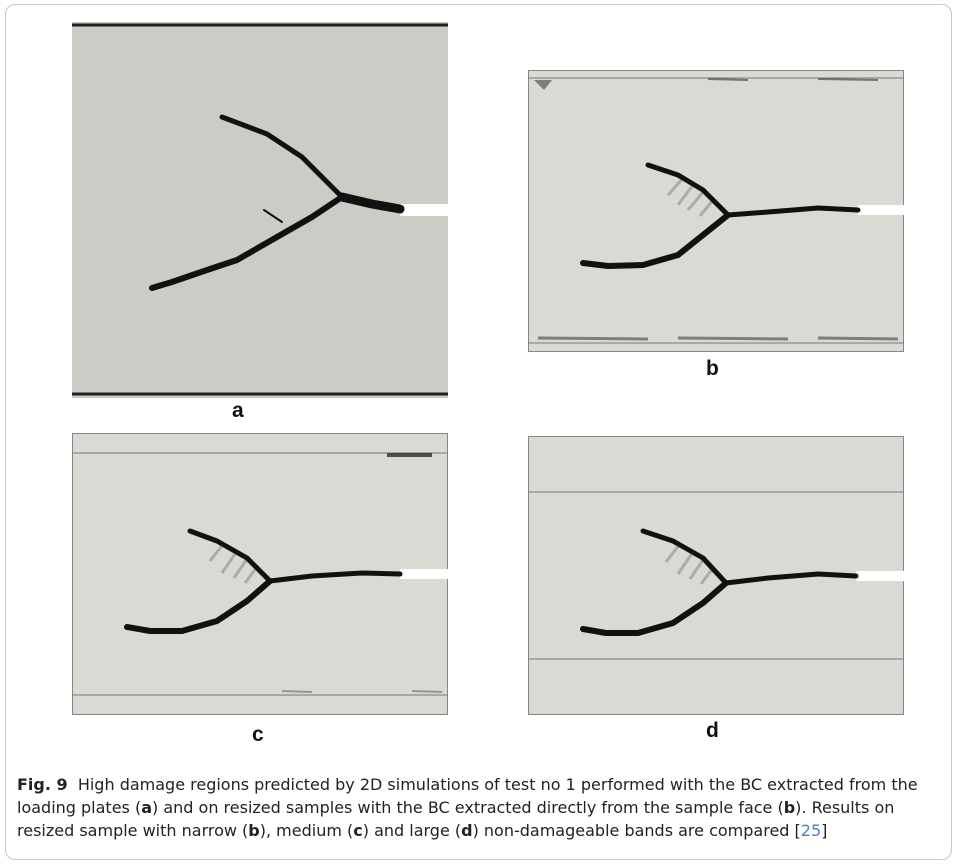 The image size is (955, 865). I want to click on crack-path-b, so click(720, 215).